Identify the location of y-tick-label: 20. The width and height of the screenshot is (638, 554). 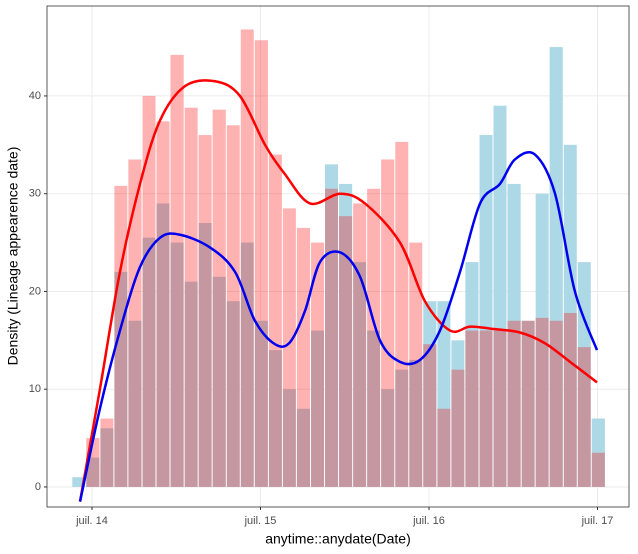
(35, 291).